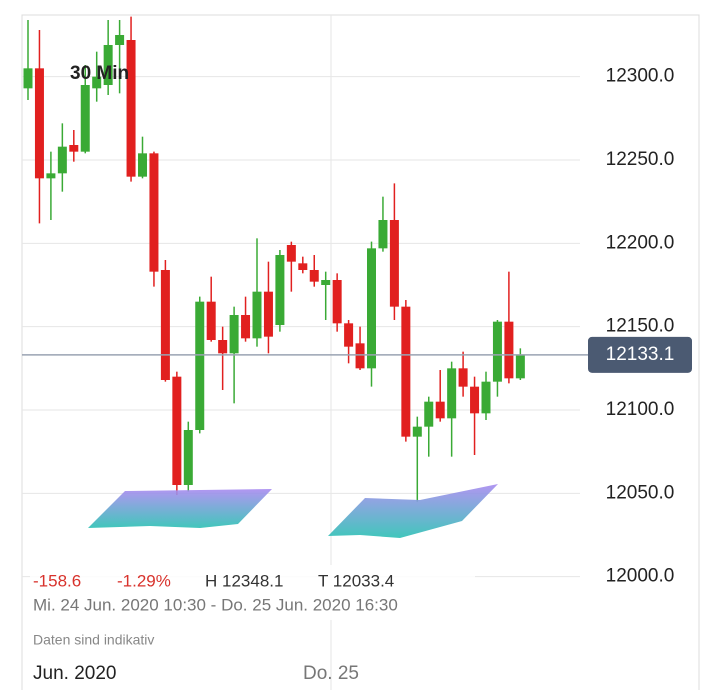 The image size is (720, 690). Describe the element at coordinates (640, 409) in the screenshot. I see `y-tick-label: 12100.0` at that location.